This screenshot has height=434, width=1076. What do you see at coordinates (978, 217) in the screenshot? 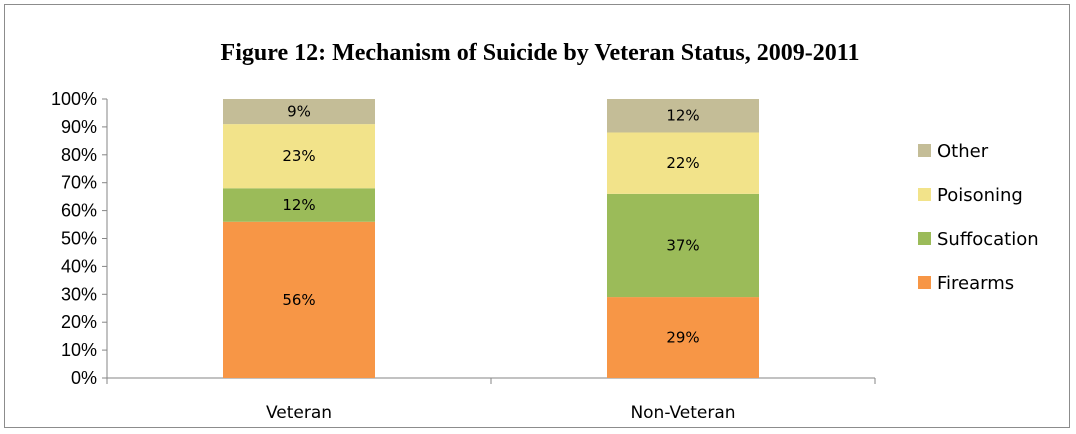
I see `legend: Other Poisoning Suffocation Firearms` at bounding box center [978, 217].